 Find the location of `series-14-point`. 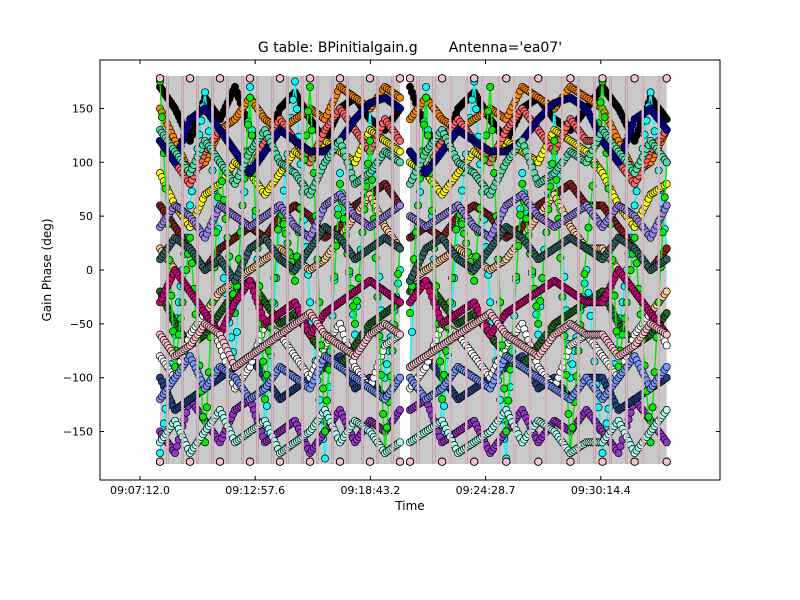

series-14-point is located at coordinates (400, 302).